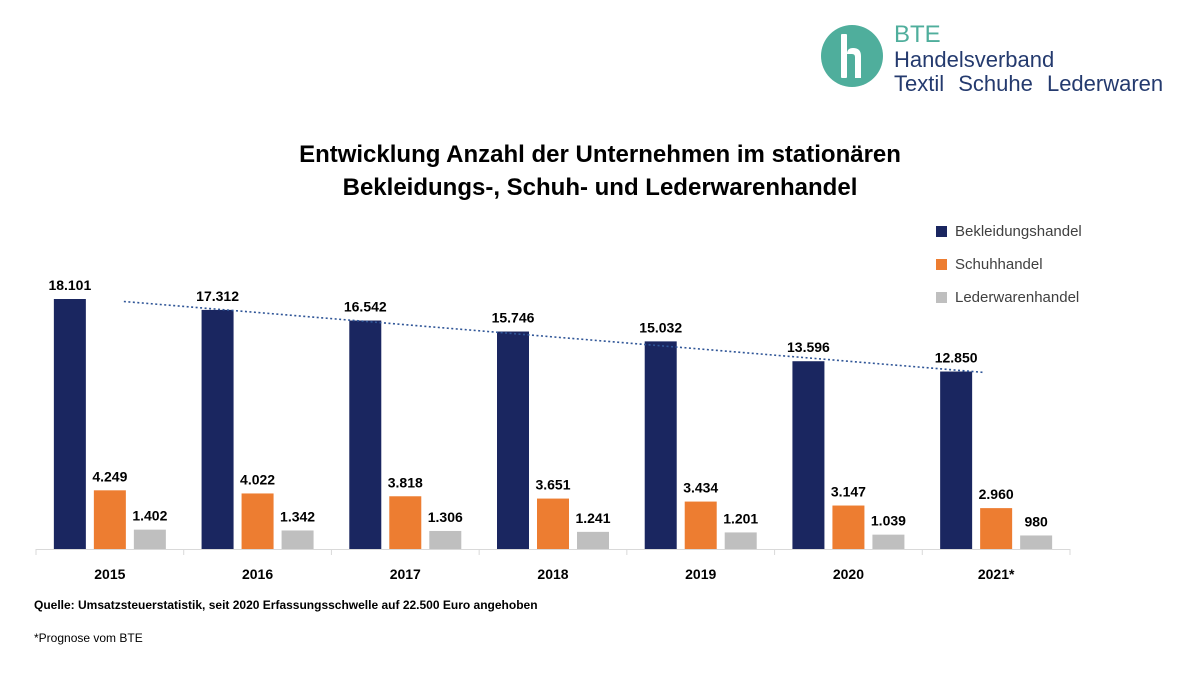  Describe the element at coordinates (1018, 231) in the screenshot. I see `legend-label: Bekleidungshandel` at that location.